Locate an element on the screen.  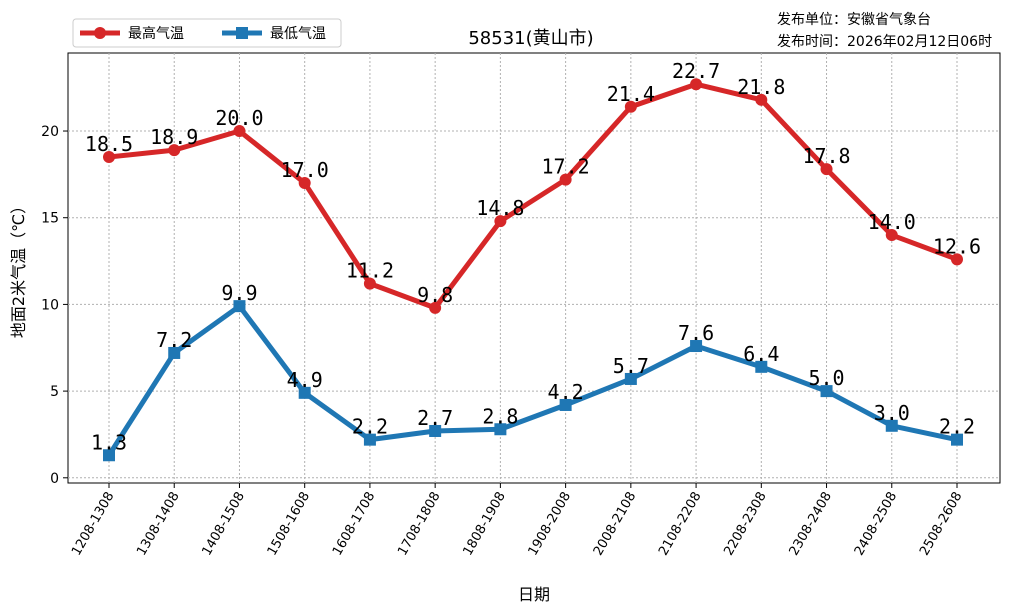
x-tick-label: 1808-1908 is located at coordinates (484, 524).